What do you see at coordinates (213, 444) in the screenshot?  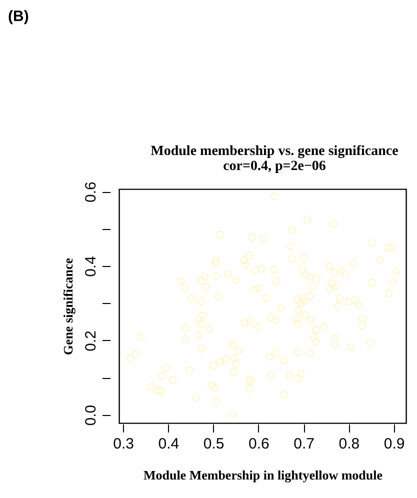 I see `x-tick-label: 0.5` at bounding box center [213, 444].